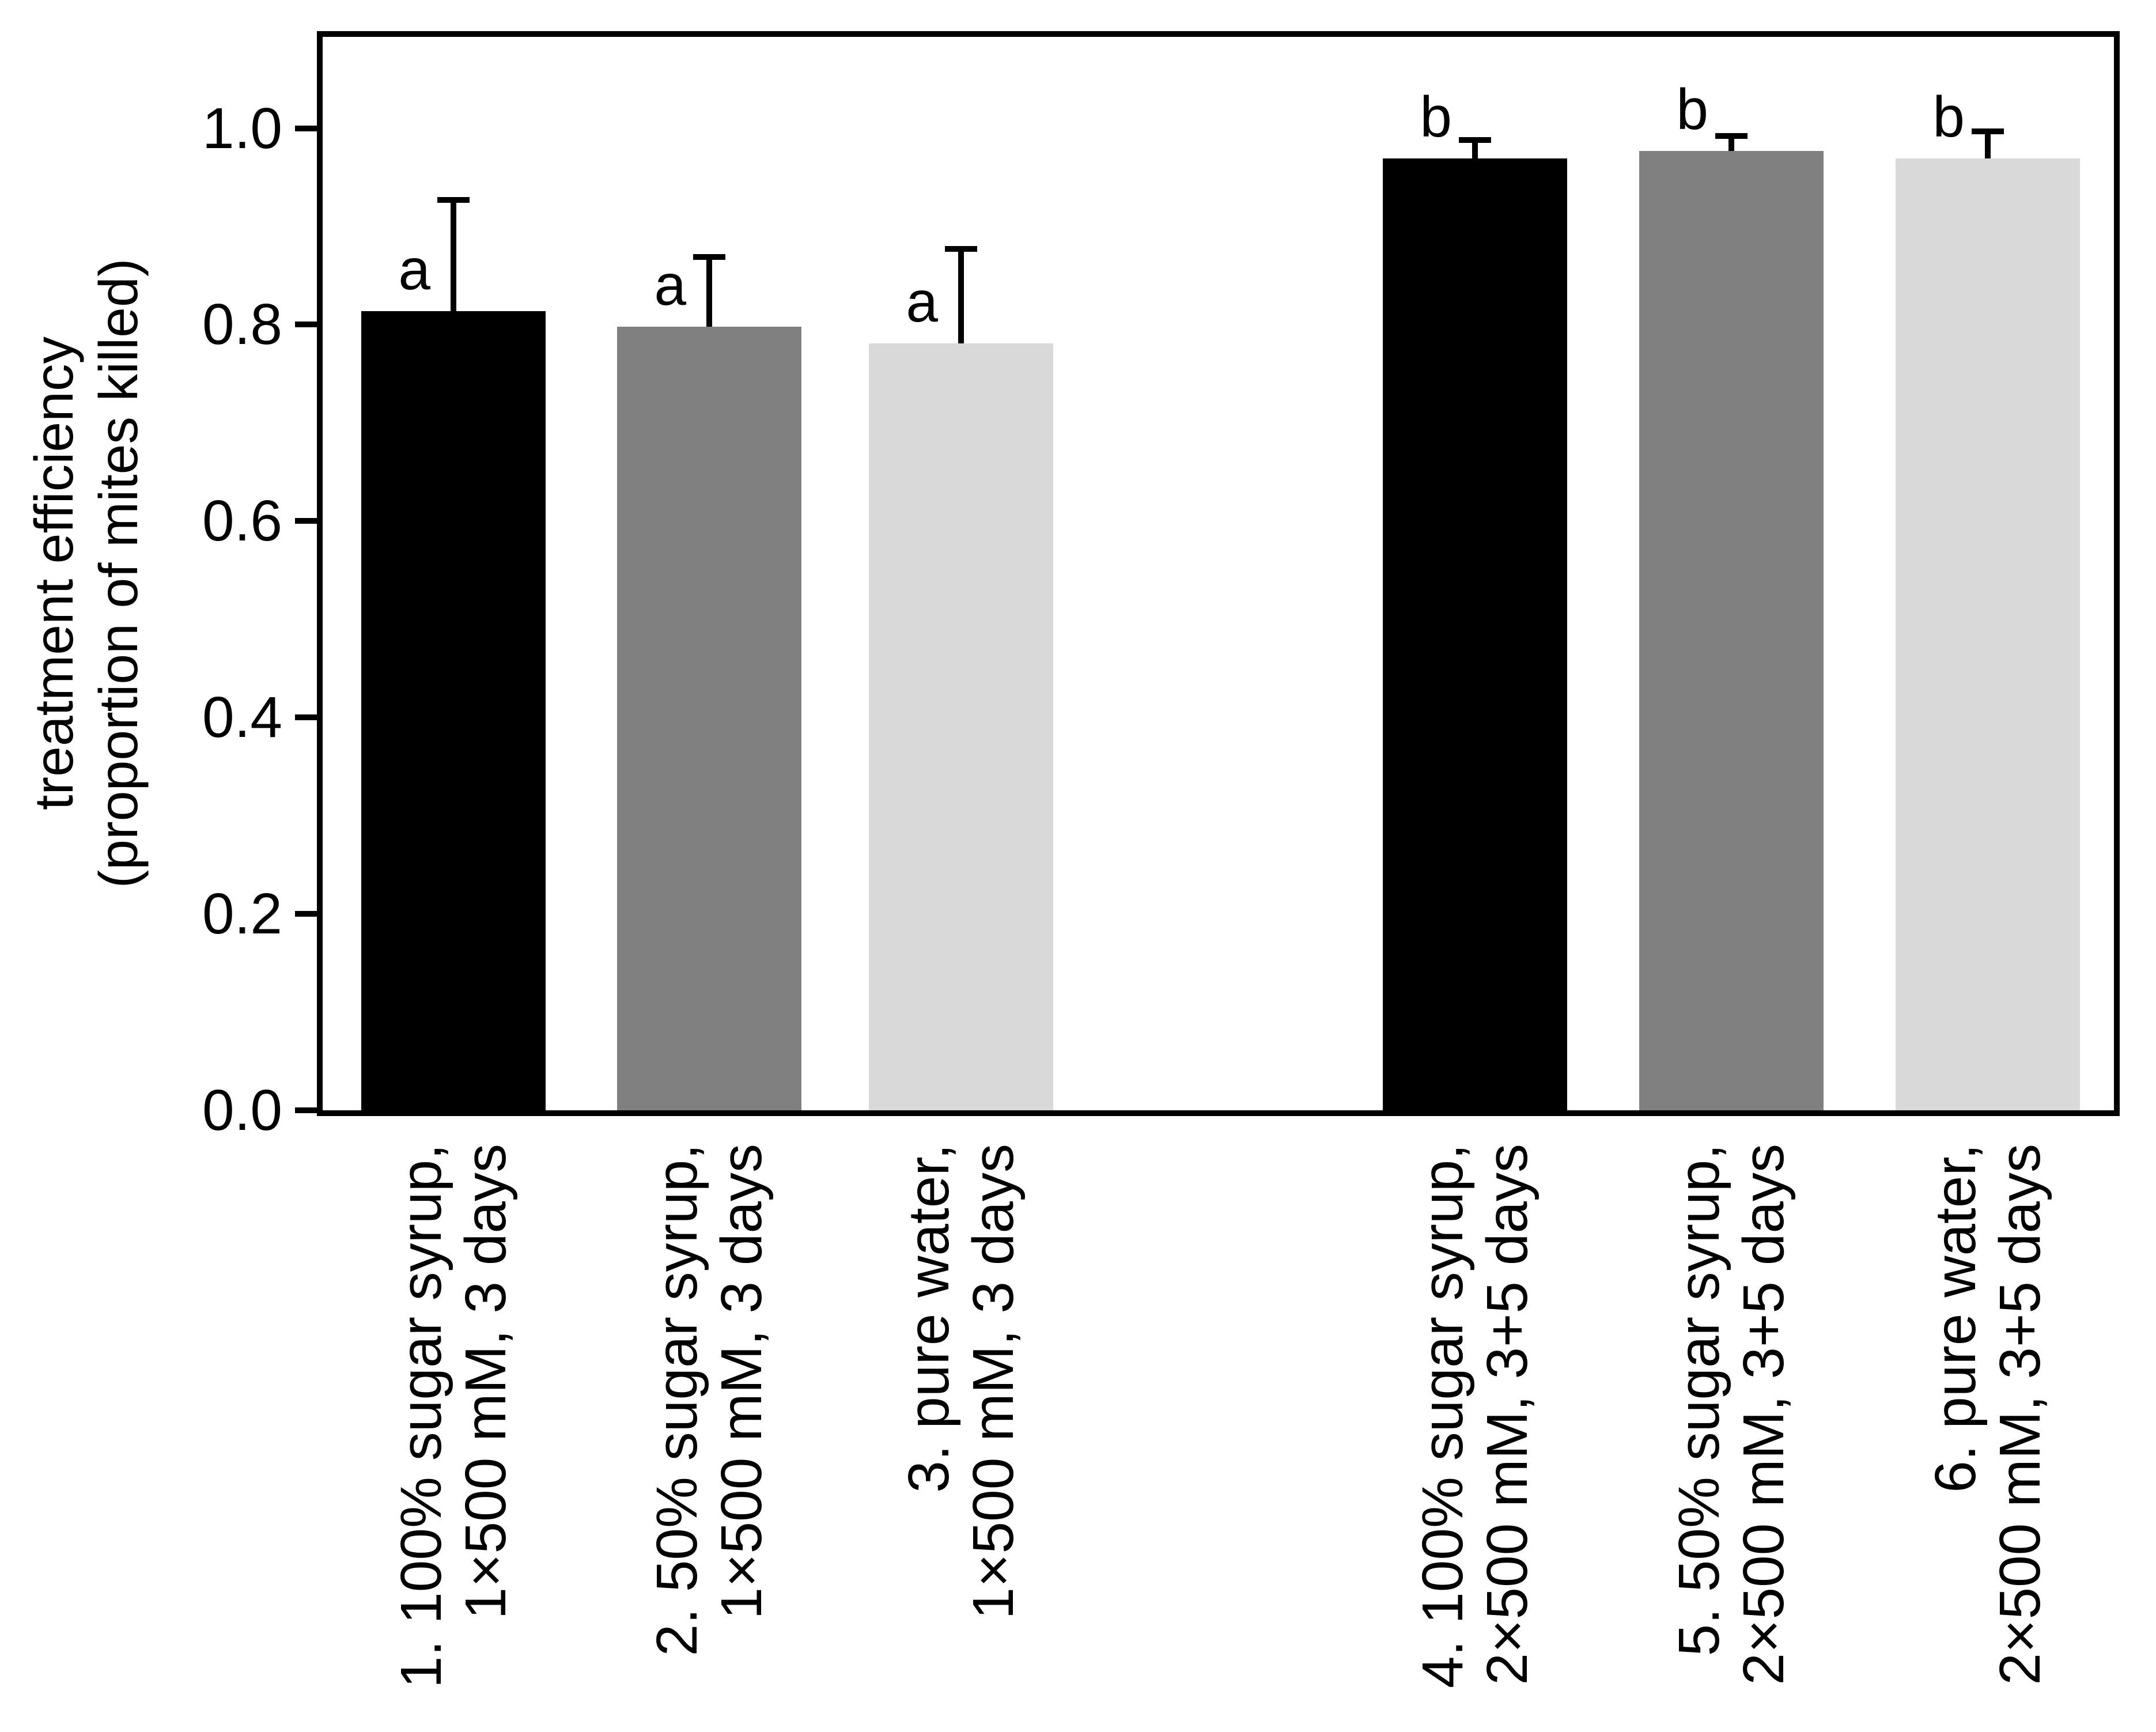  I want to click on y-tick-label: 0.2, so click(242, 914).